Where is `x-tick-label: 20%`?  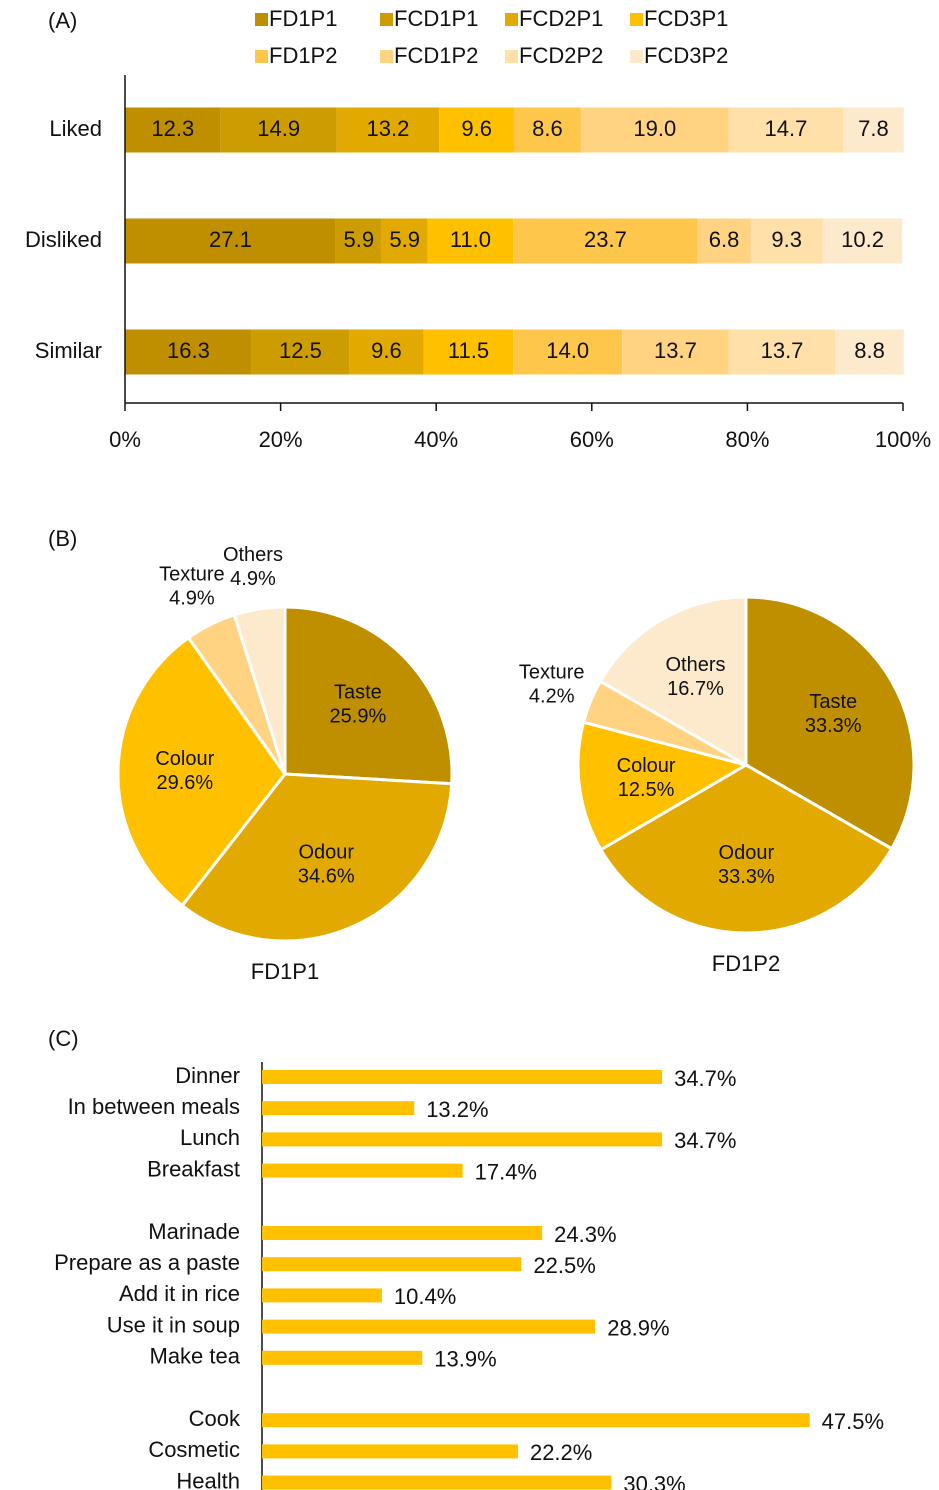 x-tick-label: 20% is located at coordinates (281, 439).